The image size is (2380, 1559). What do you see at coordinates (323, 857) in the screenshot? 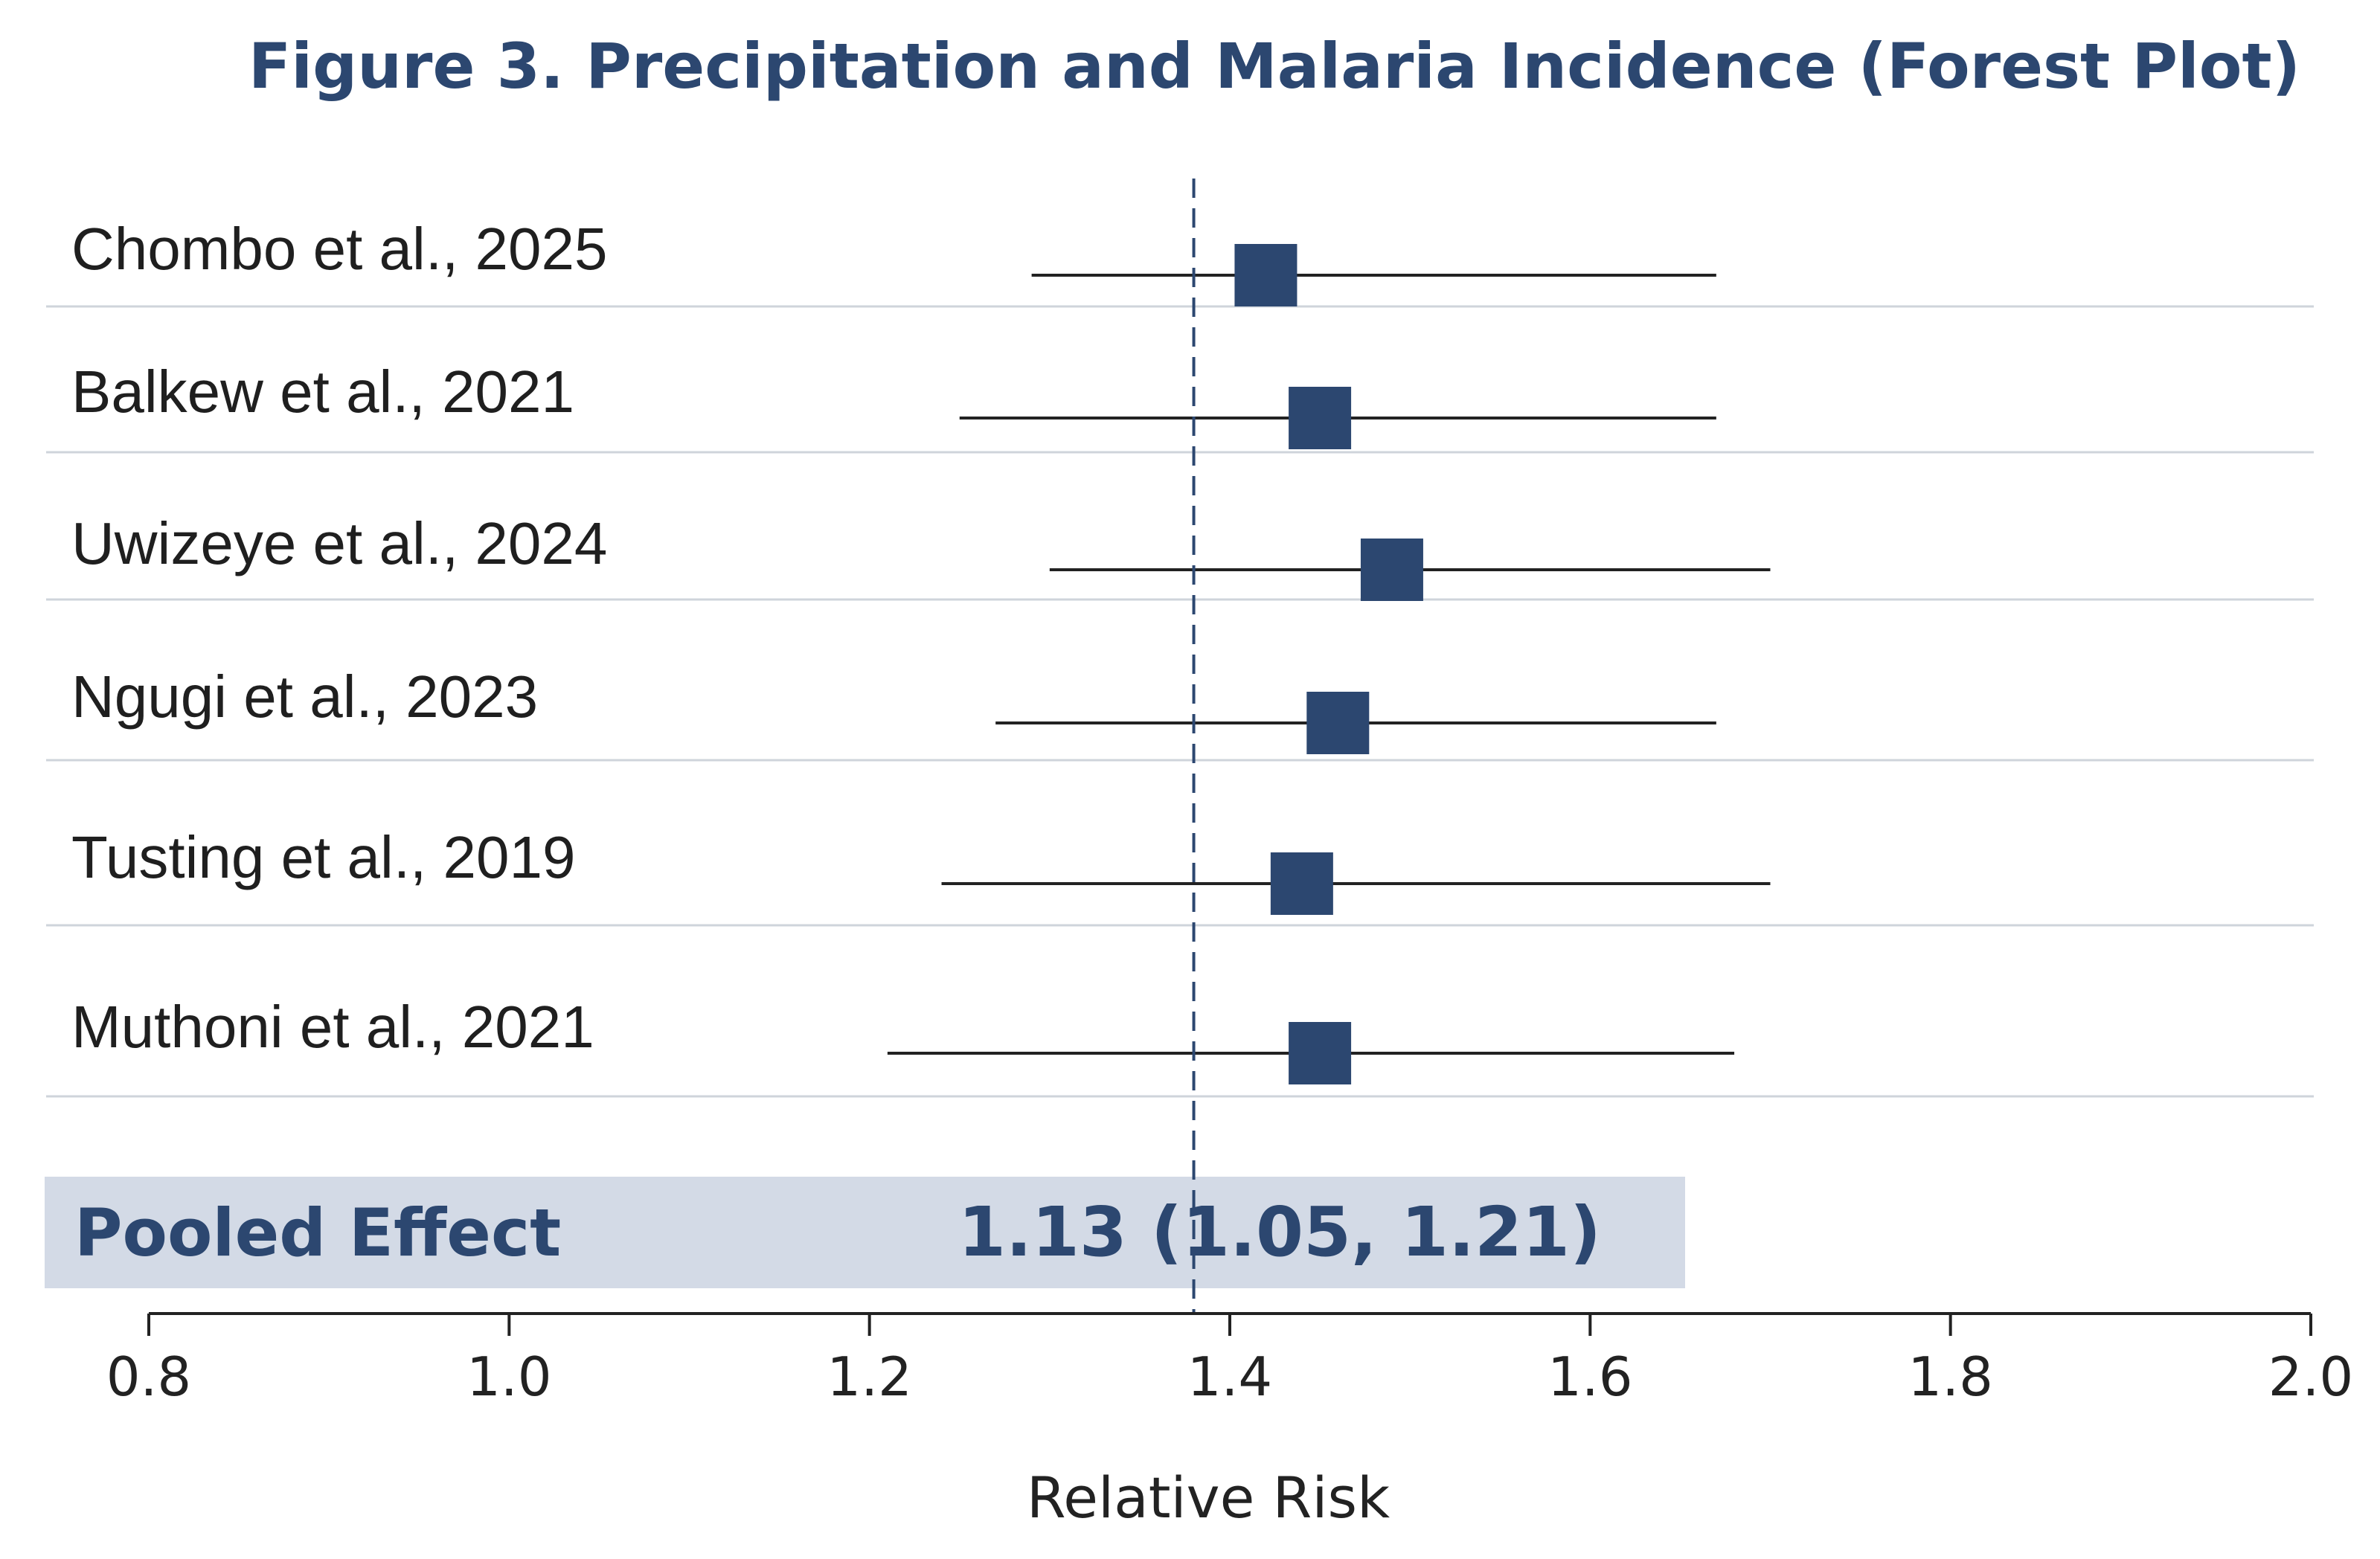
I see `study-label: Tusting et al., 2019` at bounding box center [323, 857].